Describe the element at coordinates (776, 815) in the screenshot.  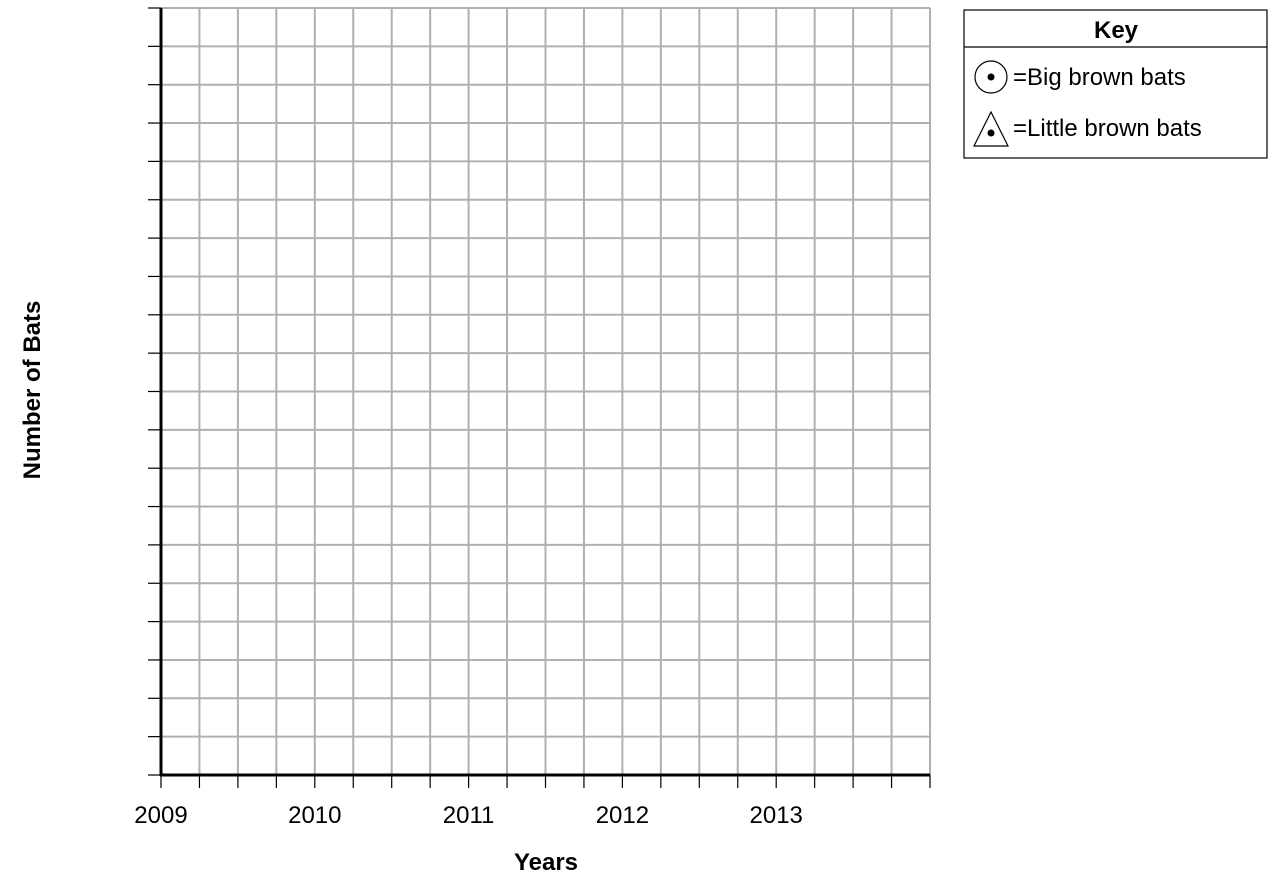
I see `x-tick-label: 2013` at that location.